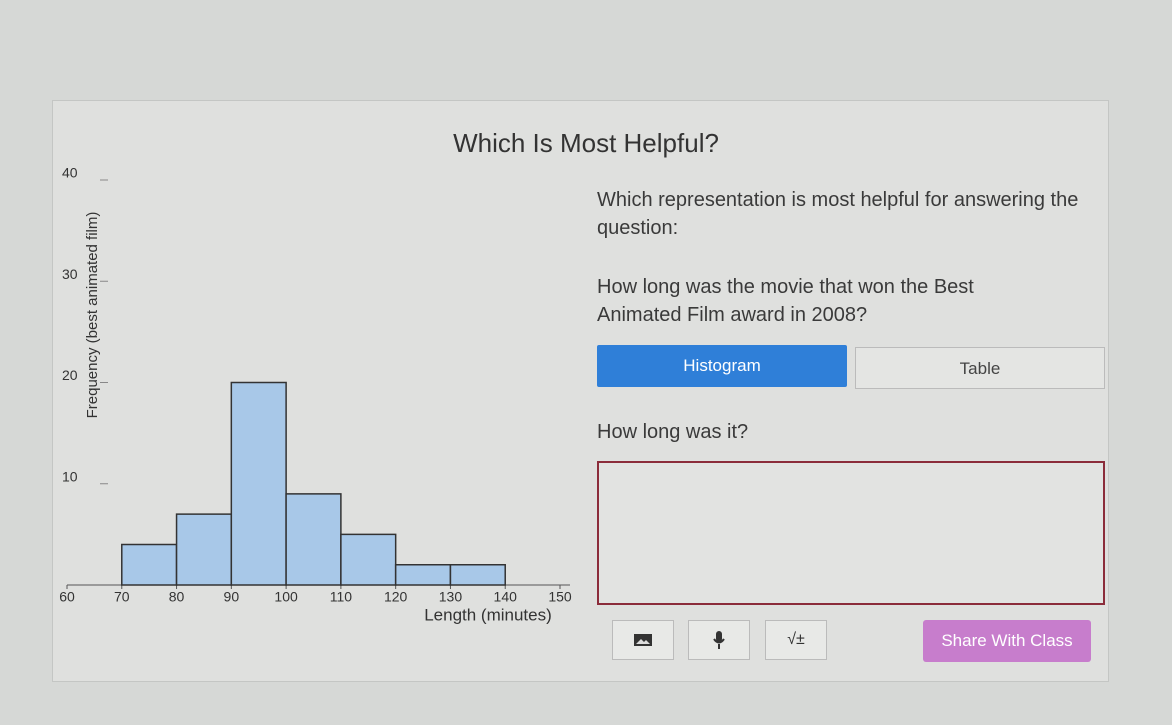  What do you see at coordinates (980, 368) in the screenshot?
I see `choice-button: Table` at bounding box center [980, 368].